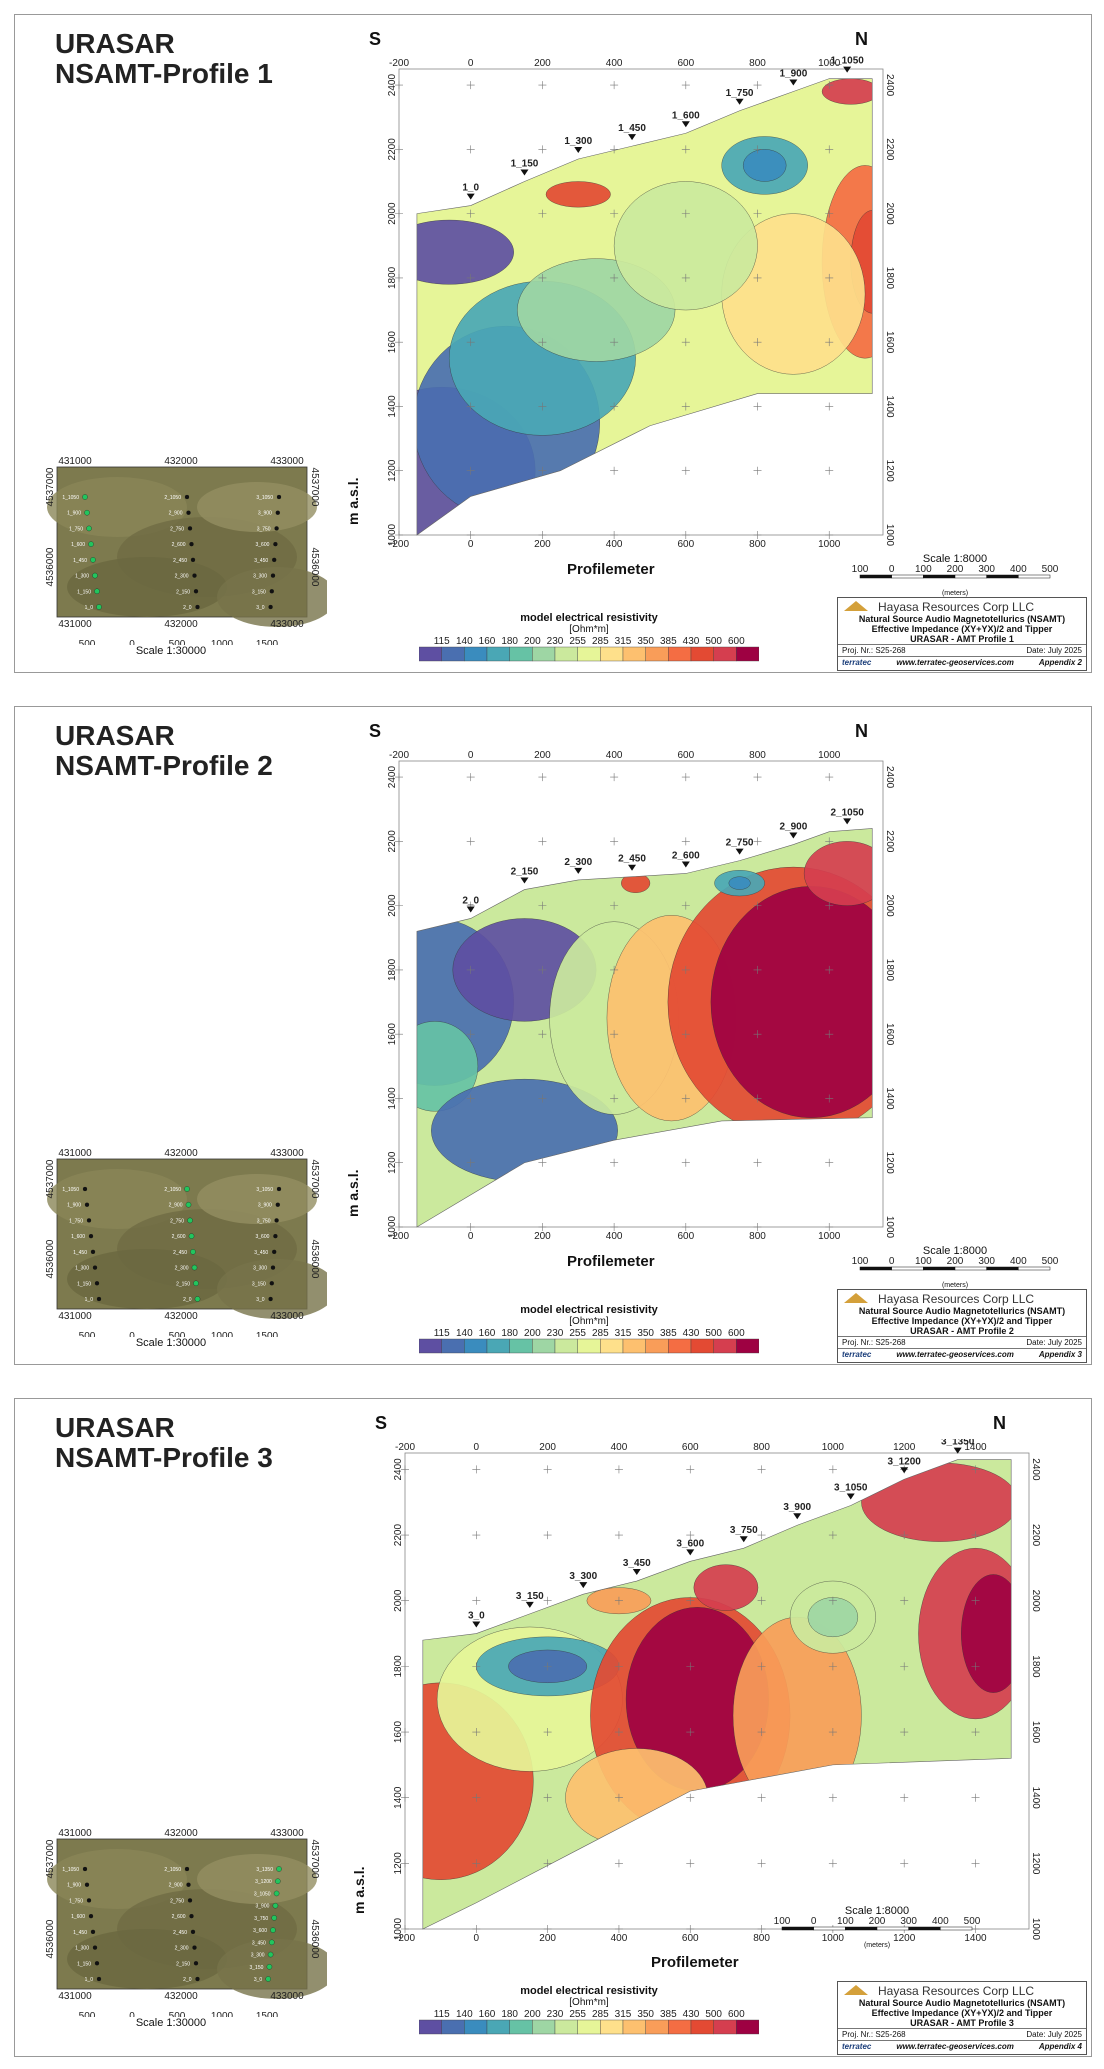 This screenshot has width=1104, height=2069. I want to click on map-station-label: 3_450, so click(259, 1943).